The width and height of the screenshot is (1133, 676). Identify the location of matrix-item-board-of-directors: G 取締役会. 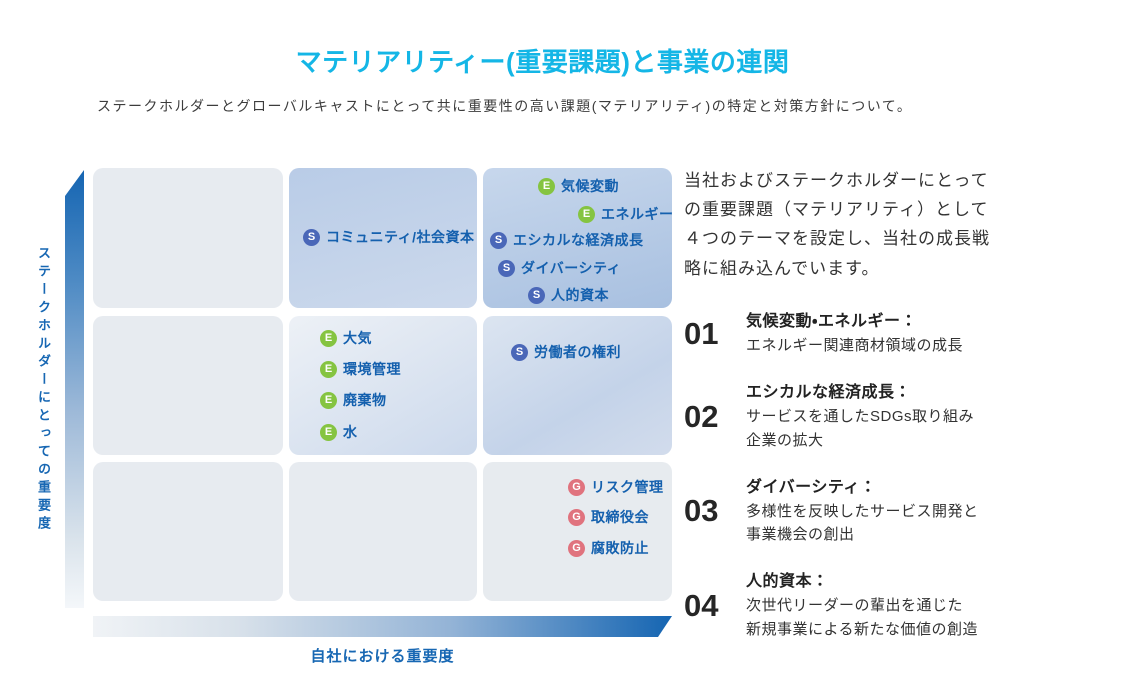
(608, 517).